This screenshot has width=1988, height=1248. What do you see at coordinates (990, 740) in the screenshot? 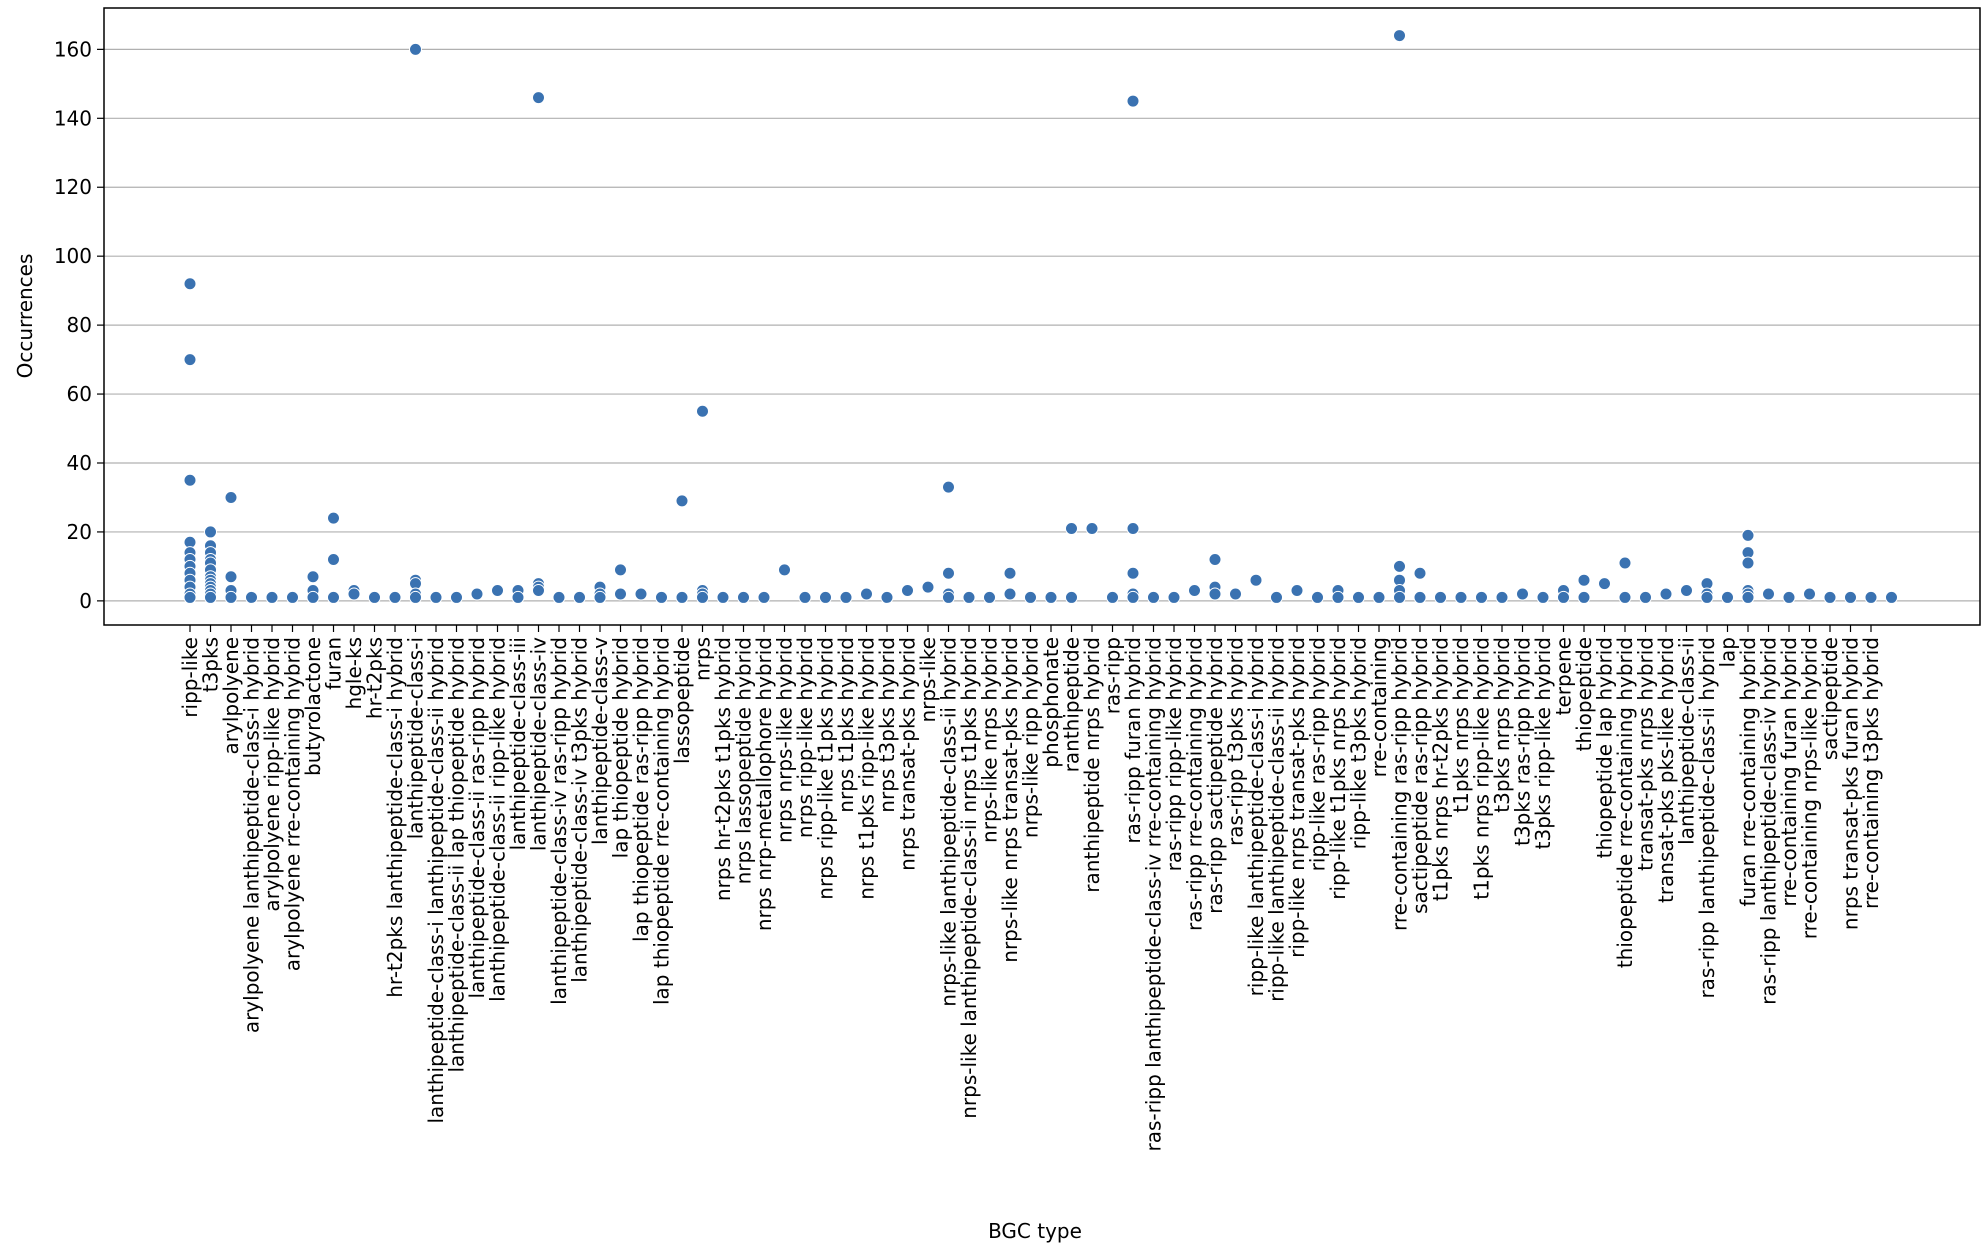
I see `x-tick-label: nrps-like nrps hybrid` at bounding box center [990, 740].